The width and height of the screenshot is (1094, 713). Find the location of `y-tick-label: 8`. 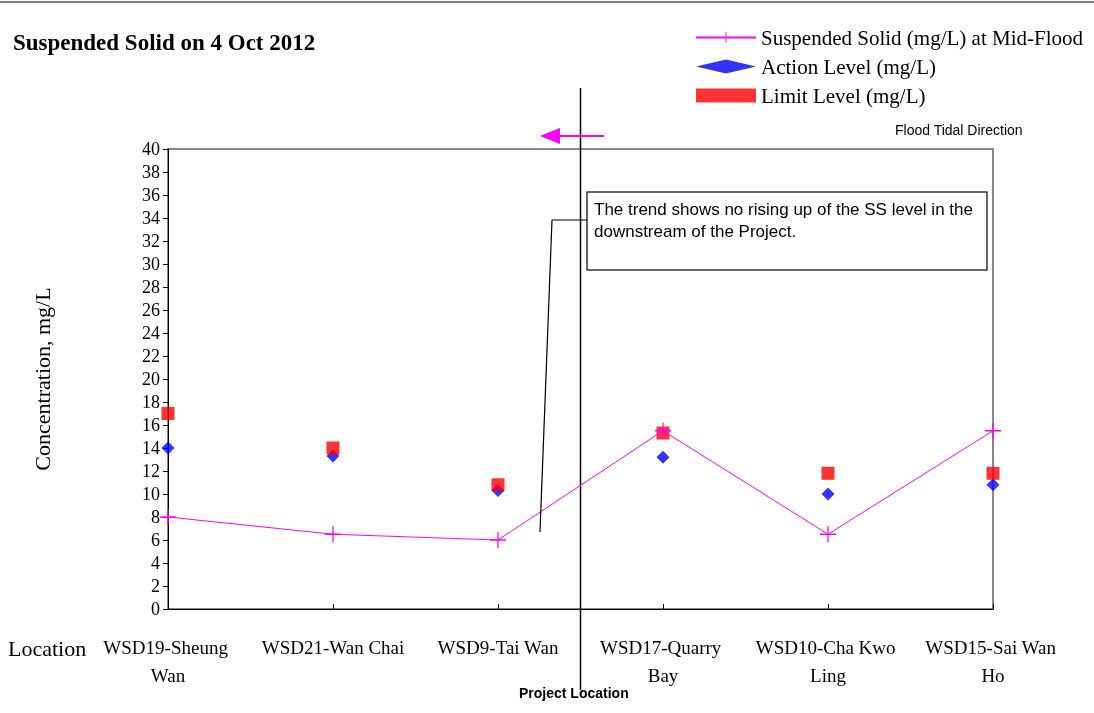

y-tick-label: 8 is located at coordinates (155, 517).